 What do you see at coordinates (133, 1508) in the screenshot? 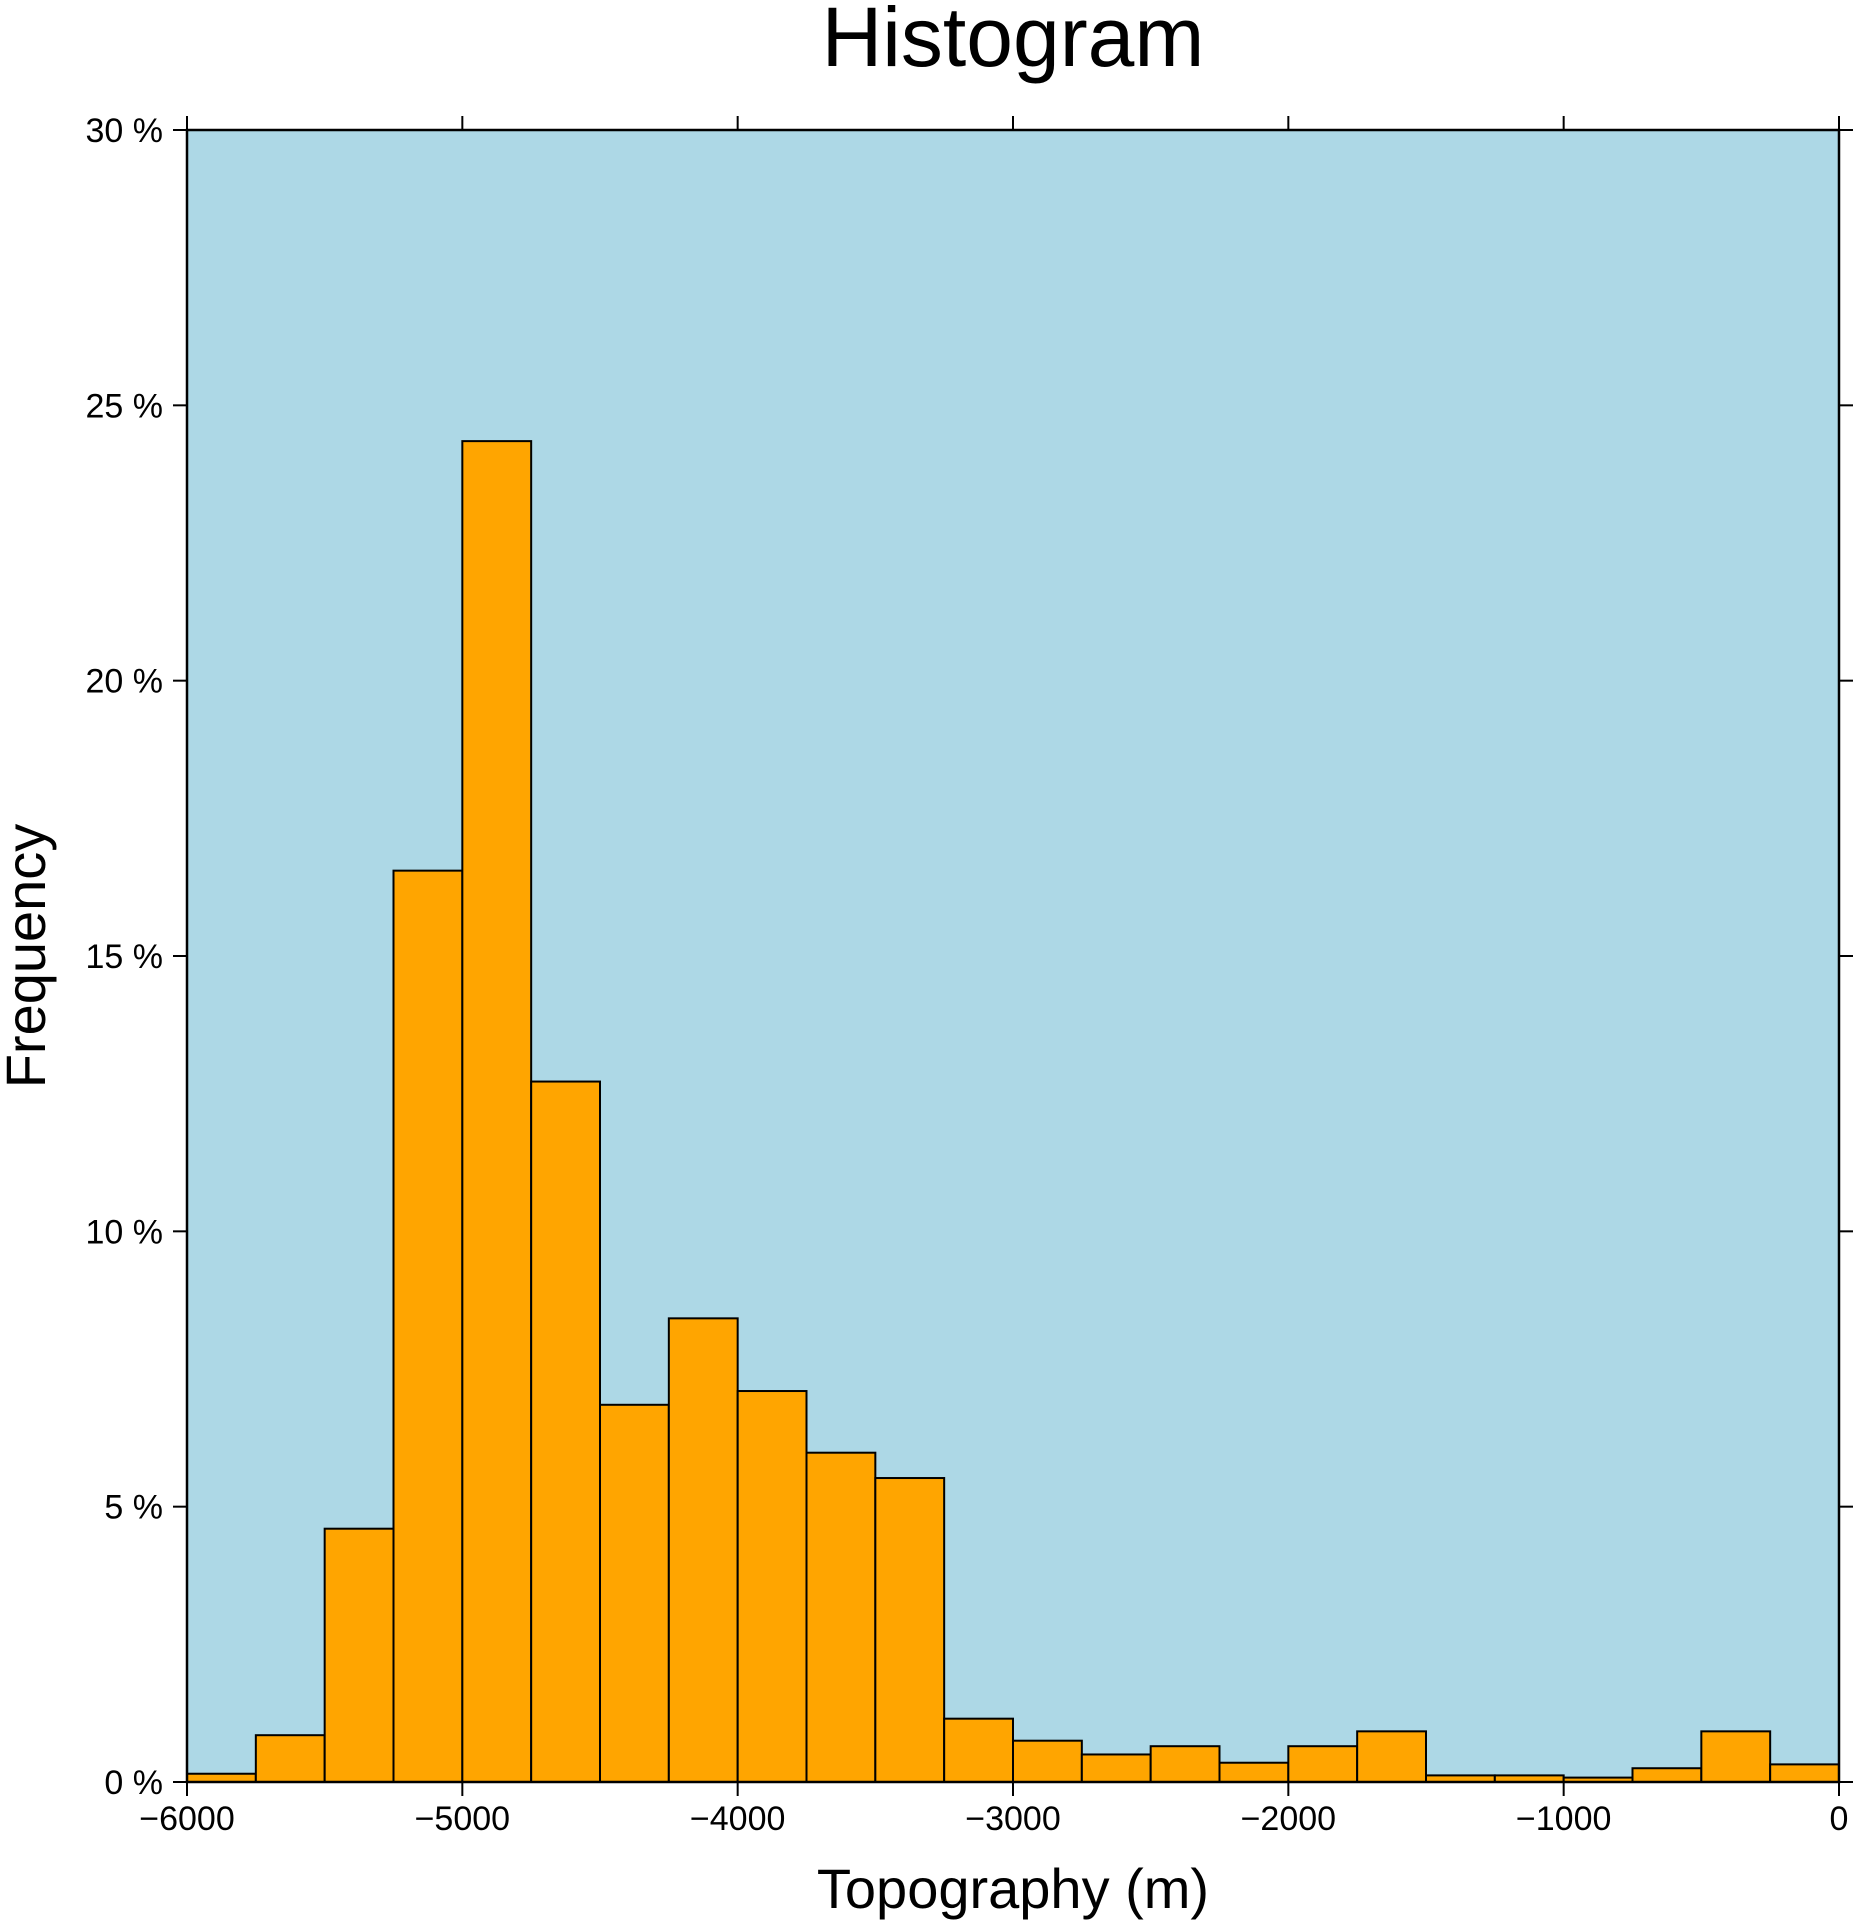
I see `y-tick-label: 5 %` at bounding box center [133, 1508].